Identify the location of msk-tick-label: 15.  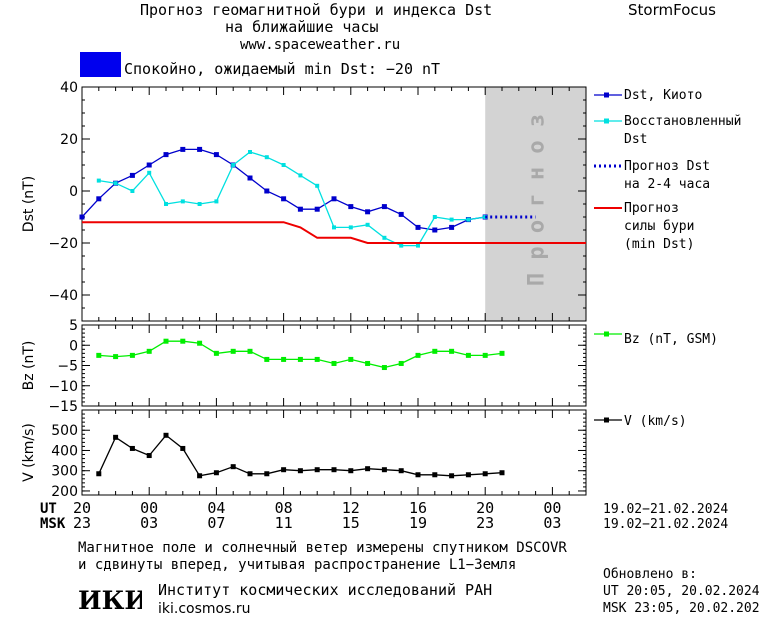
(351, 523).